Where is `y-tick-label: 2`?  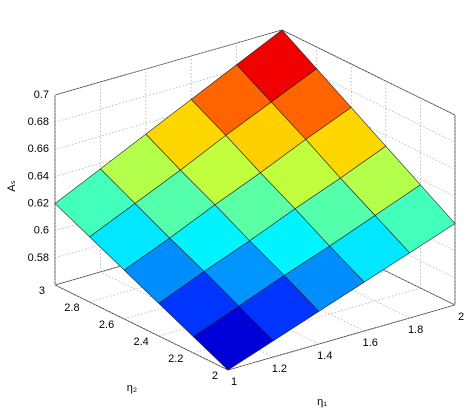 y-tick-label: 2 is located at coordinates (215, 376).